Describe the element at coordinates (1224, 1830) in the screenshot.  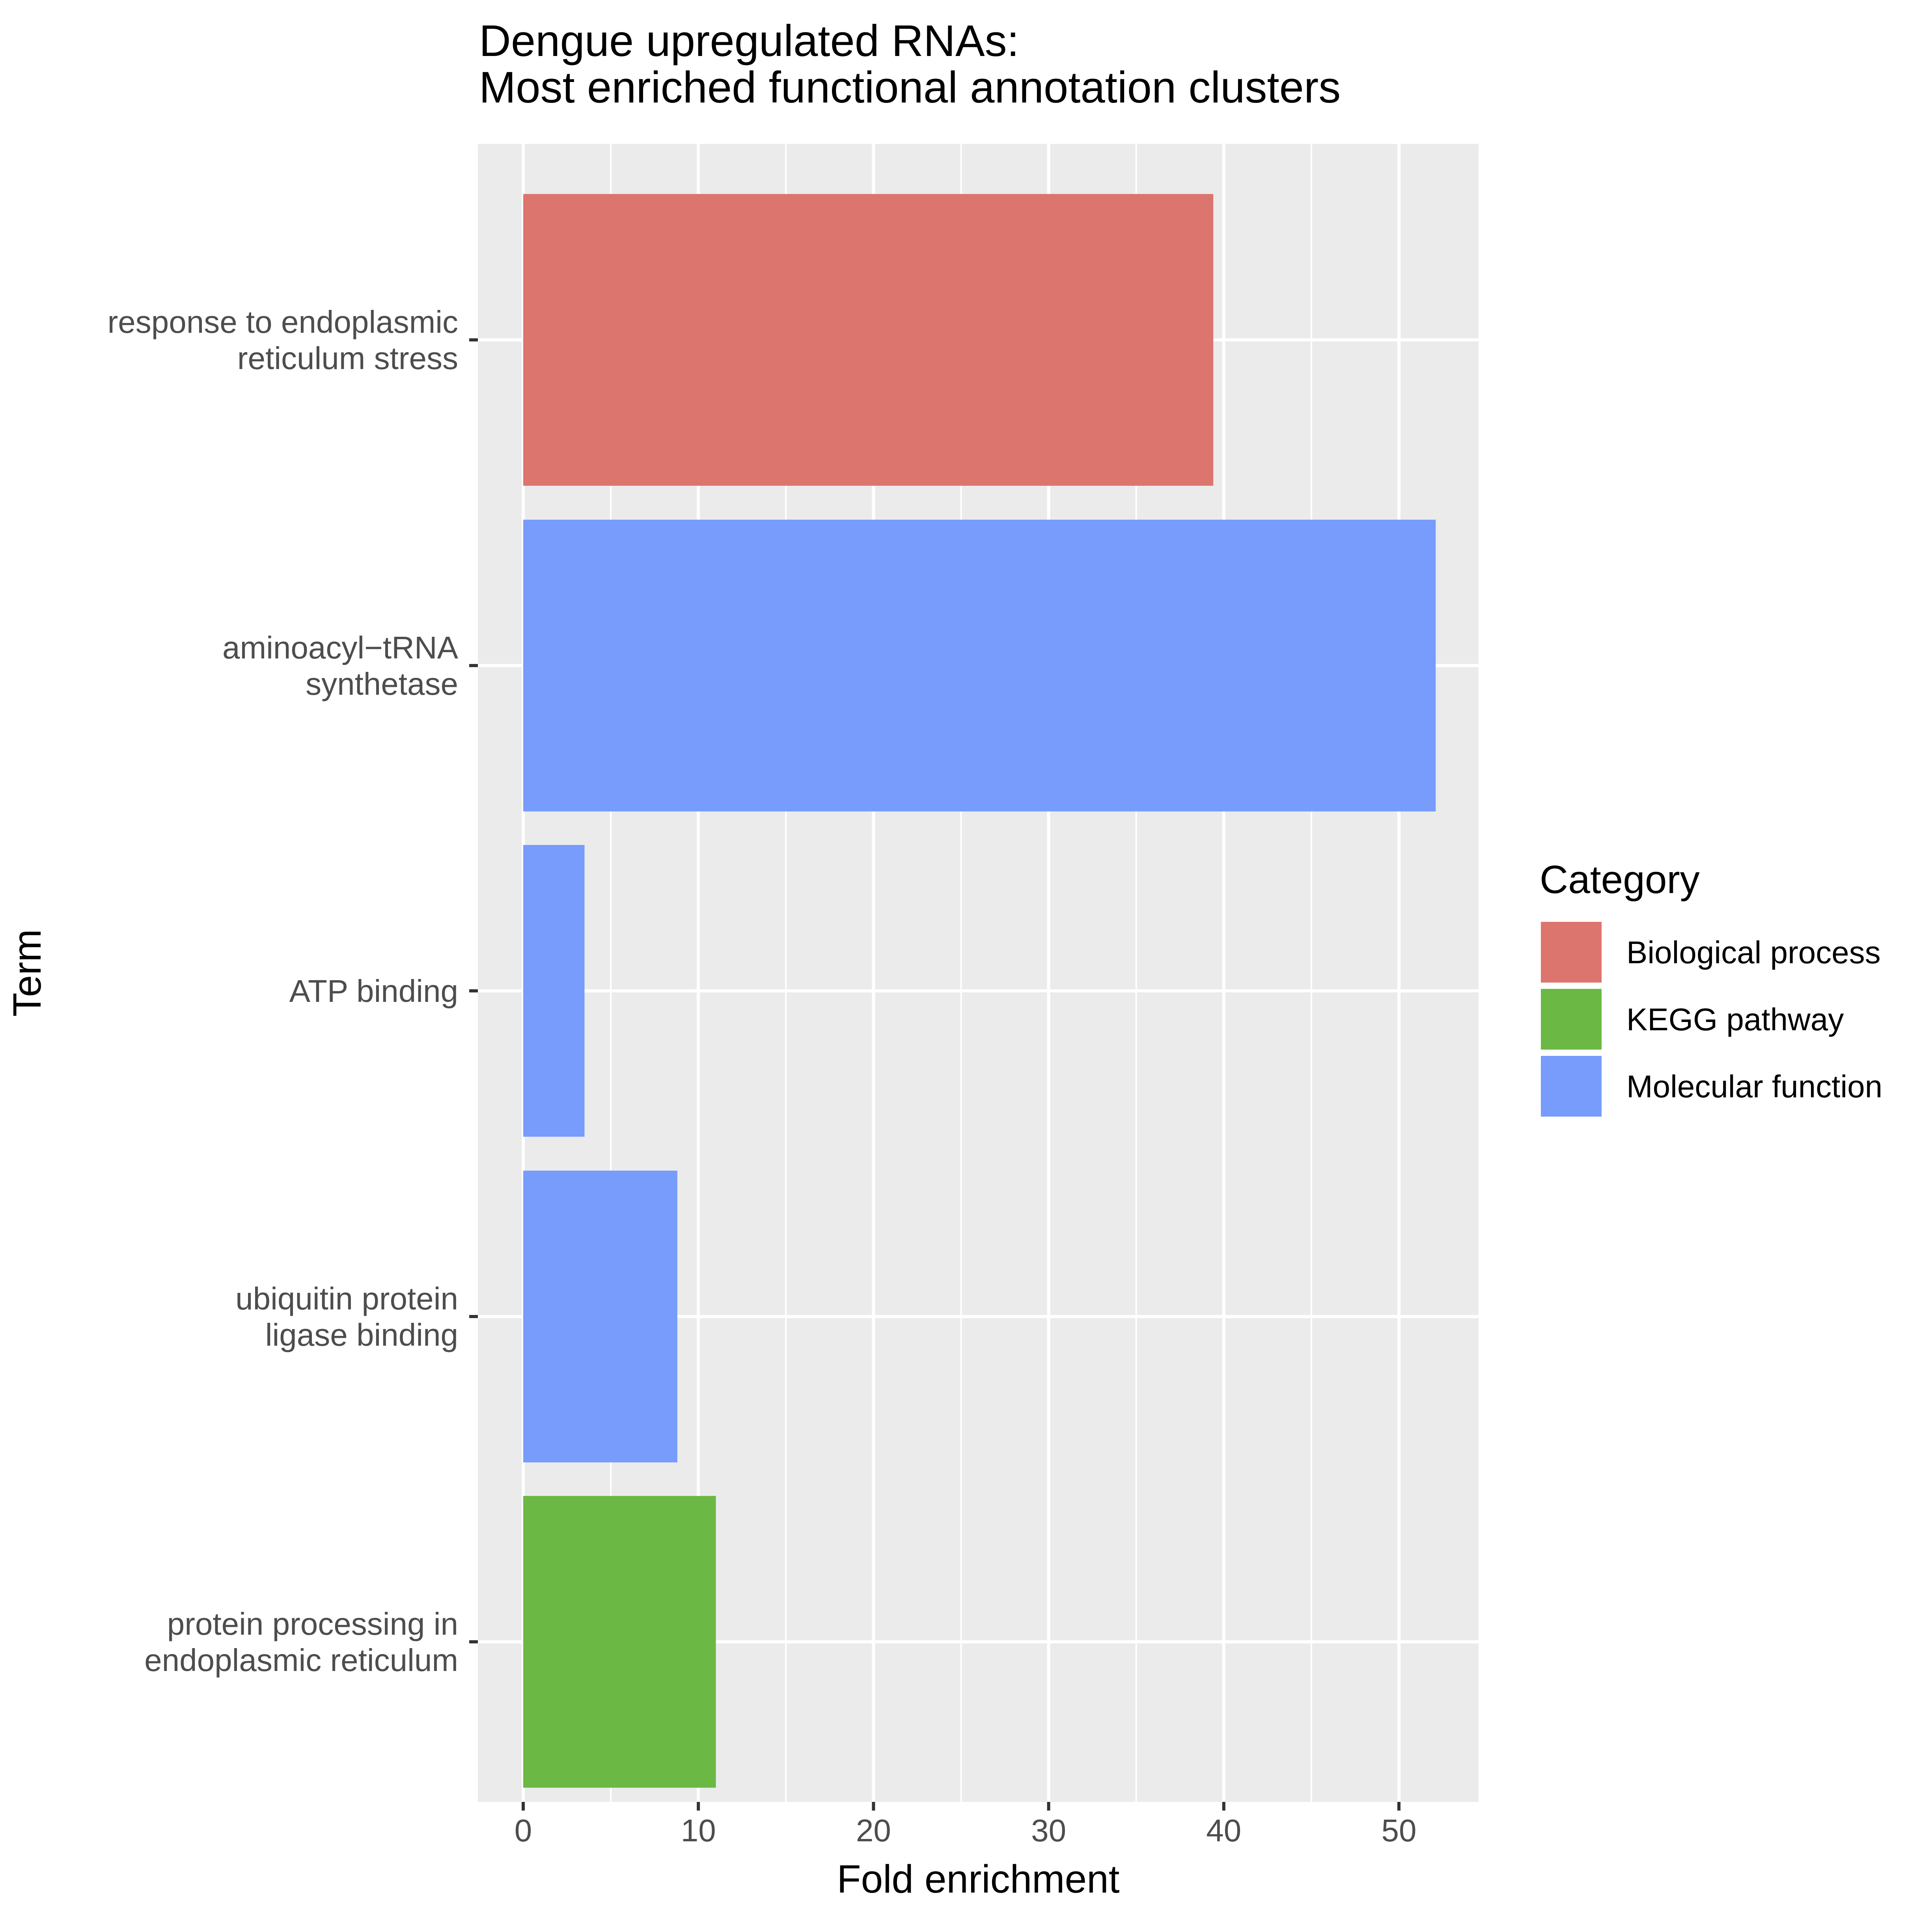
I see `x-tick-label: 40` at that location.